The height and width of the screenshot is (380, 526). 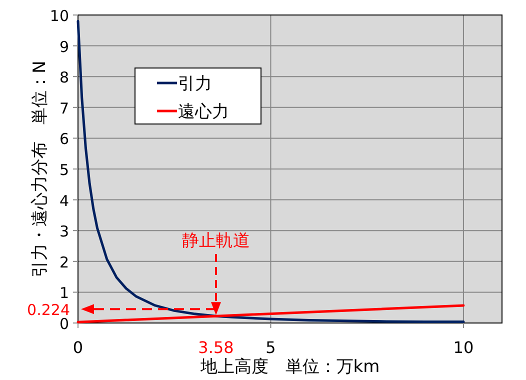 I want to click on y-tick-label: 8, so click(x=64, y=77).